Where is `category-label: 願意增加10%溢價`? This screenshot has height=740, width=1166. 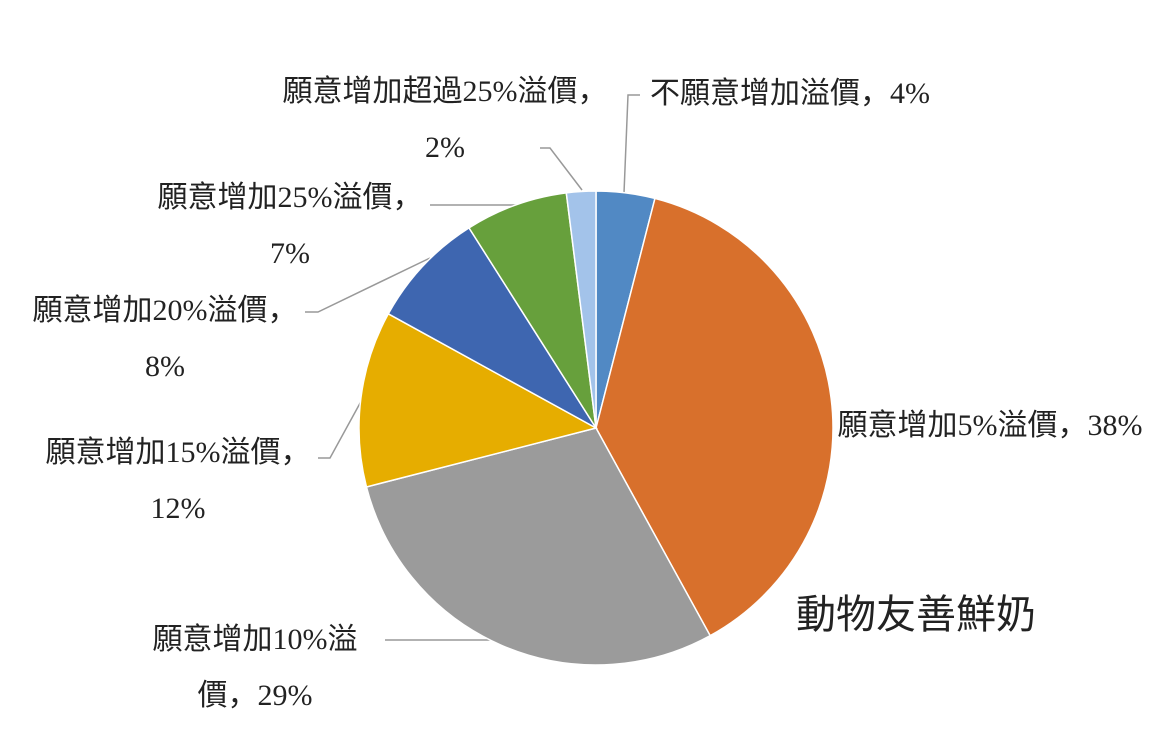
category-label: 願意增加10%溢價 is located at coordinates (255, 667).